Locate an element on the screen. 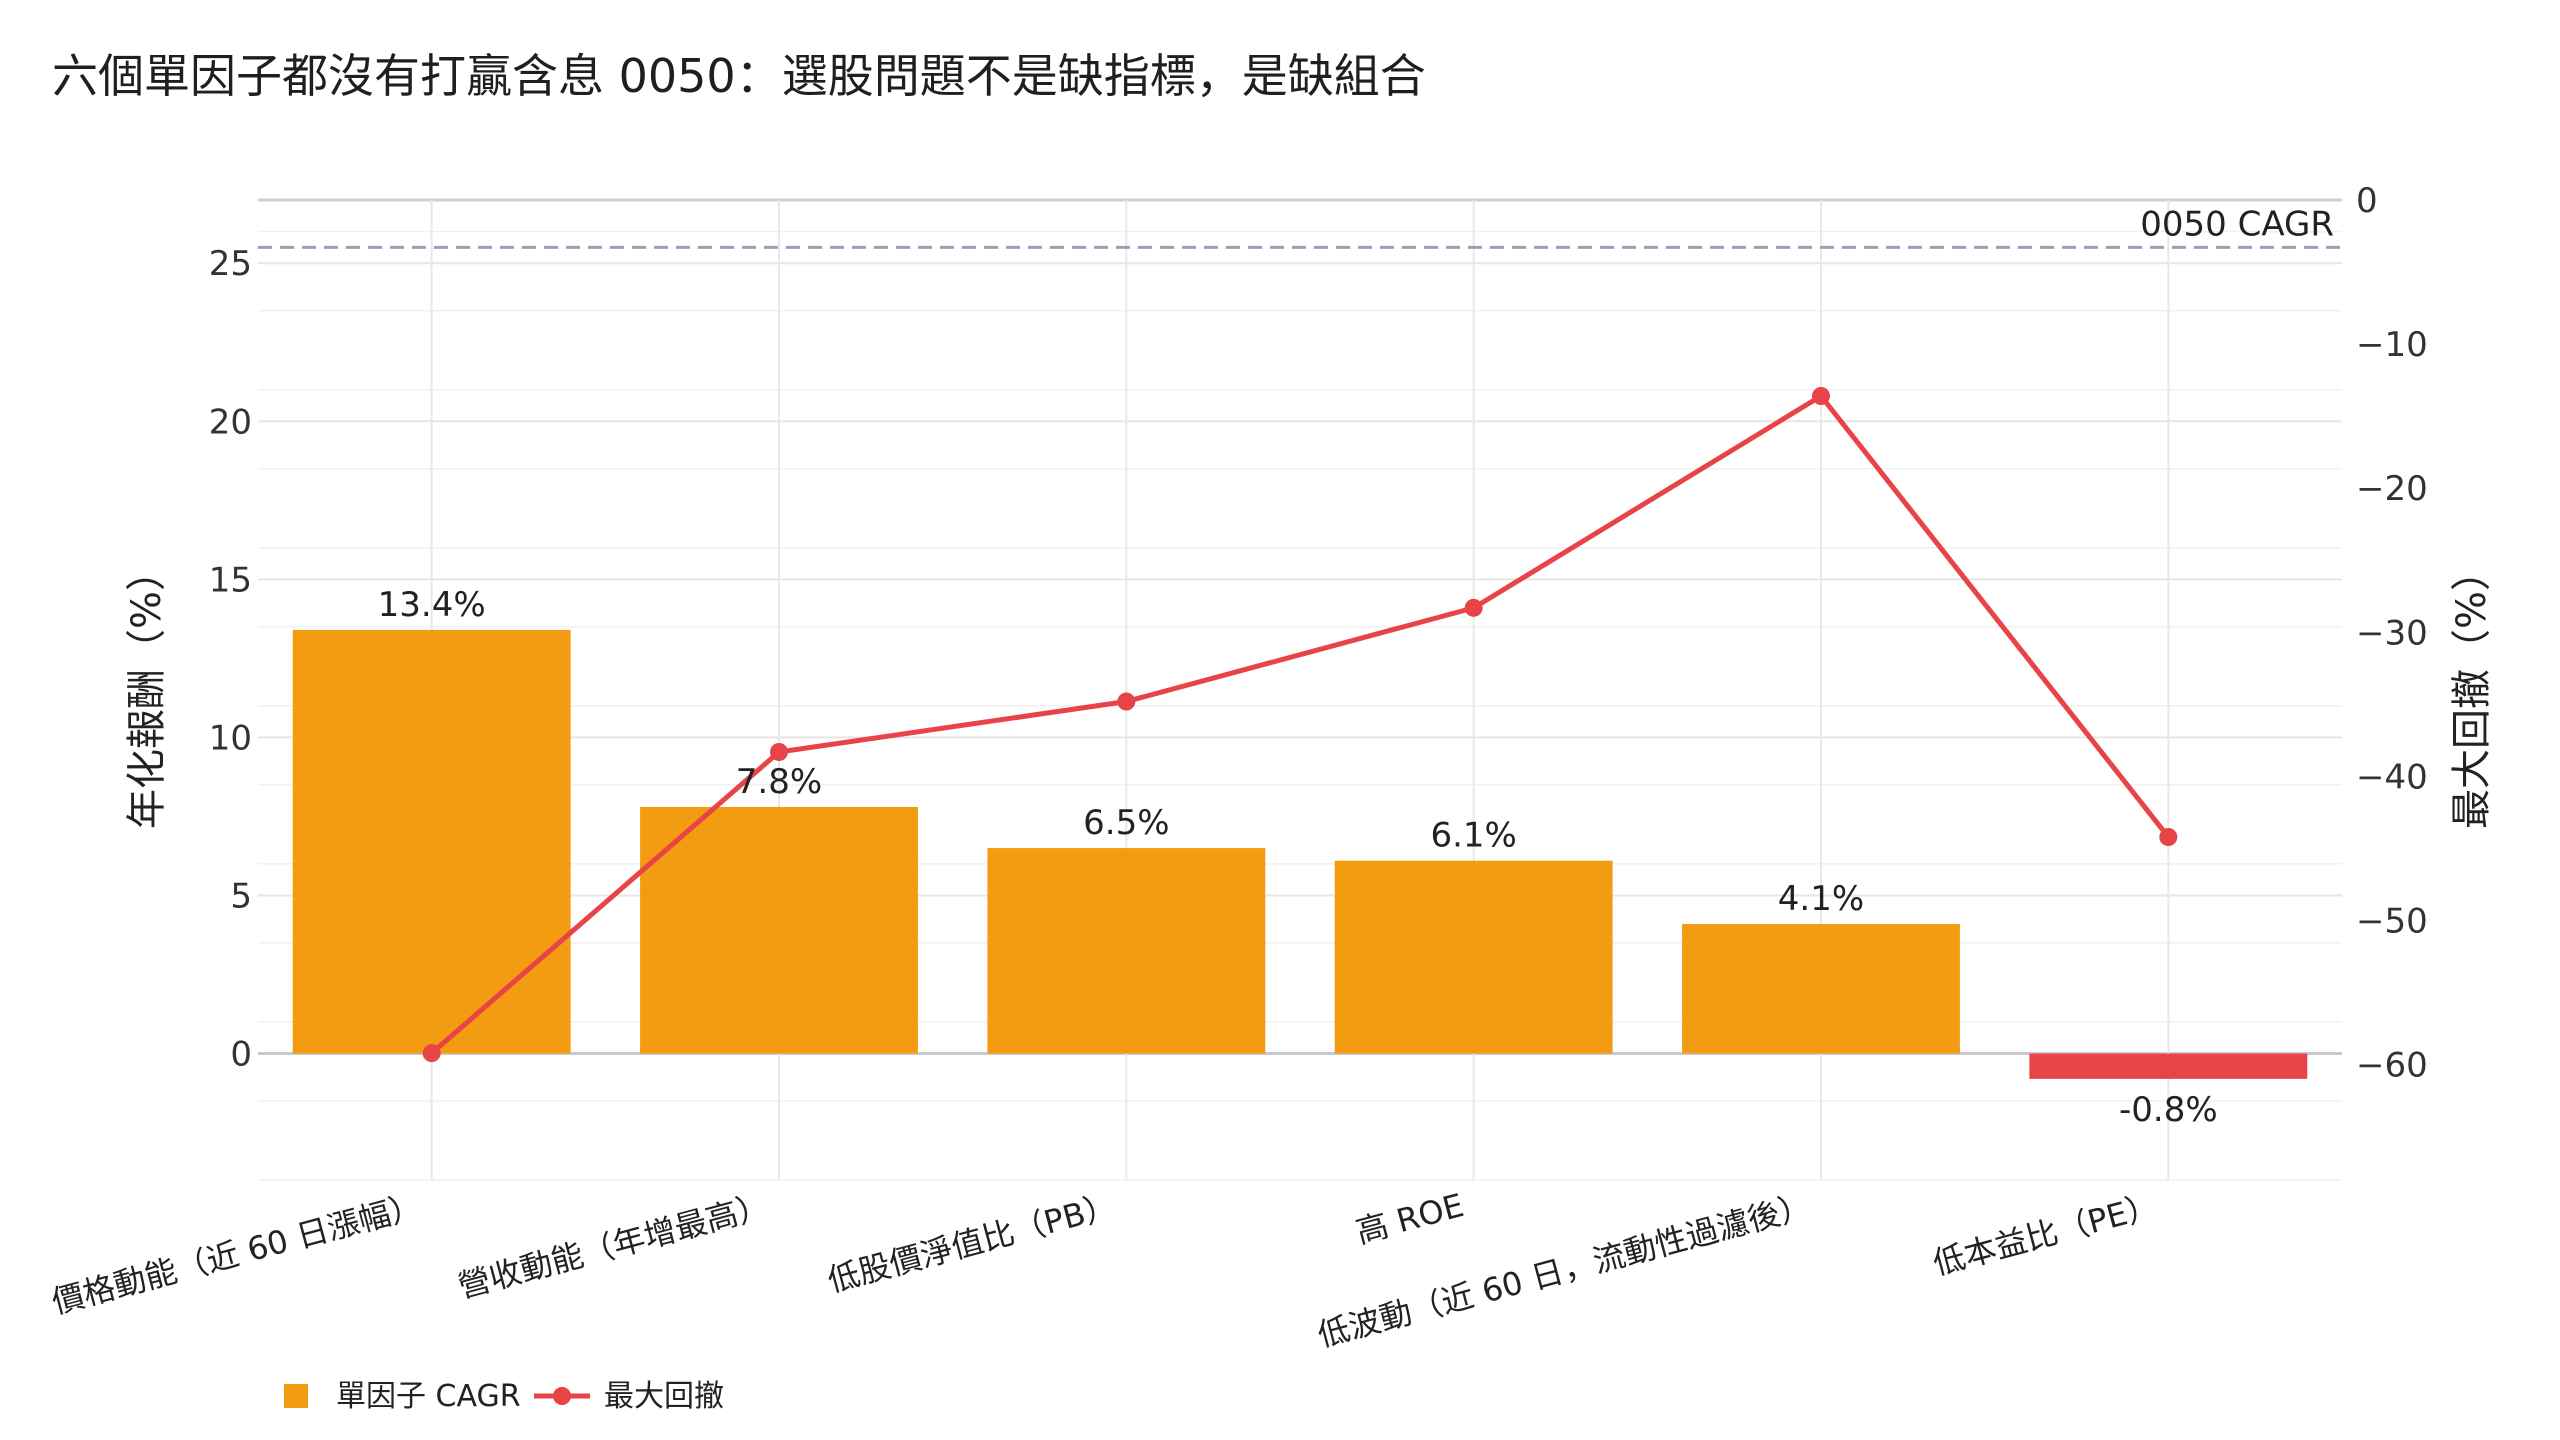 The width and height of the screenshot is (2560, 1440). legend: 單因子 CAGR 最大回撤 is located at coordinates (504, 1396).